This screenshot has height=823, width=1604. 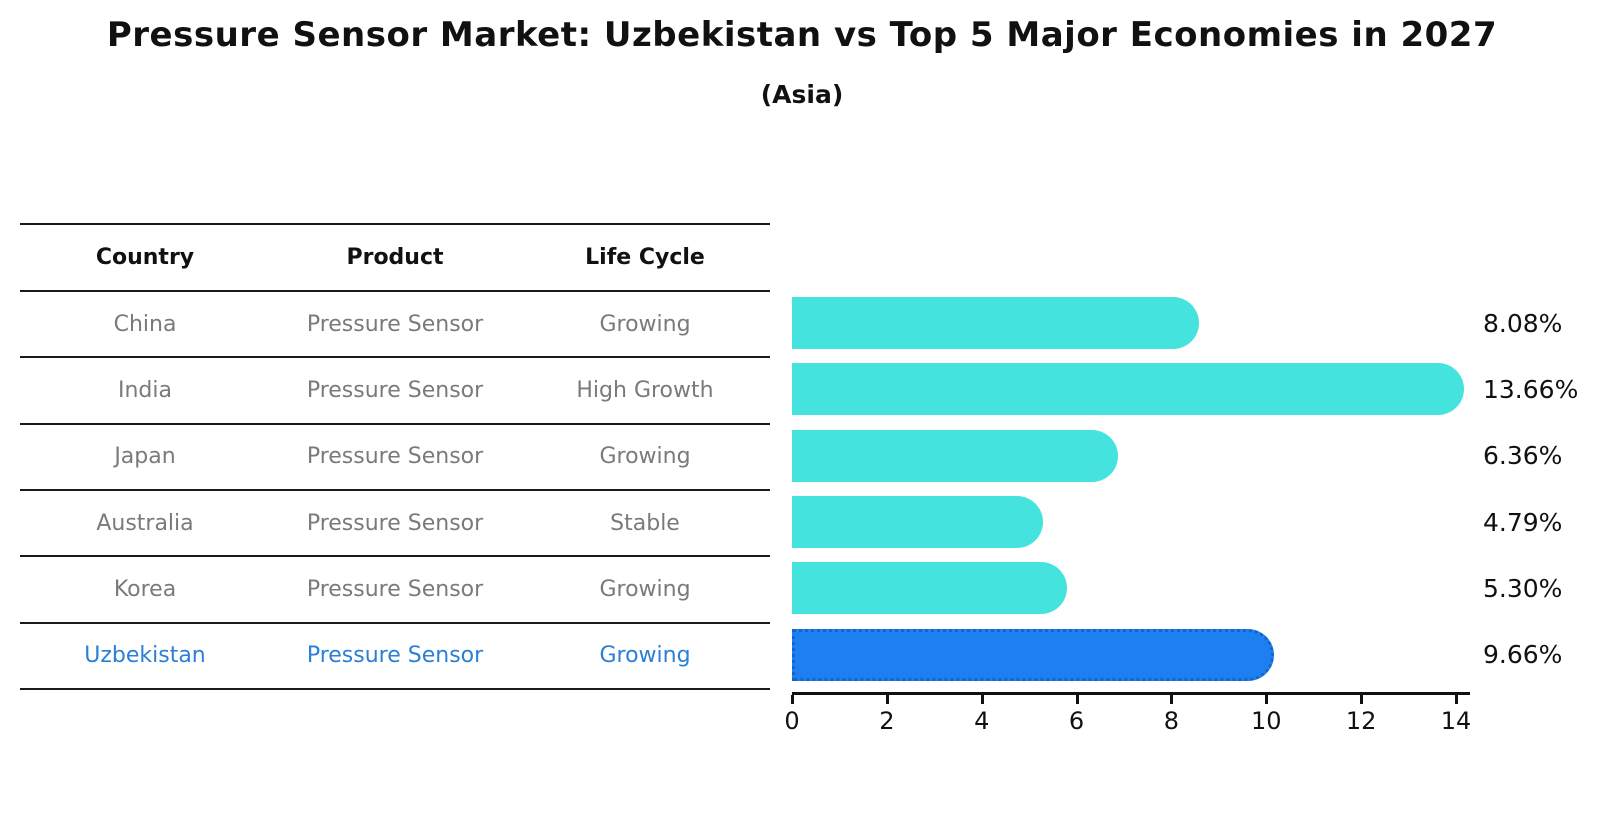 I want to click on value-row: 9.66%, so click(x=1543, y=655).